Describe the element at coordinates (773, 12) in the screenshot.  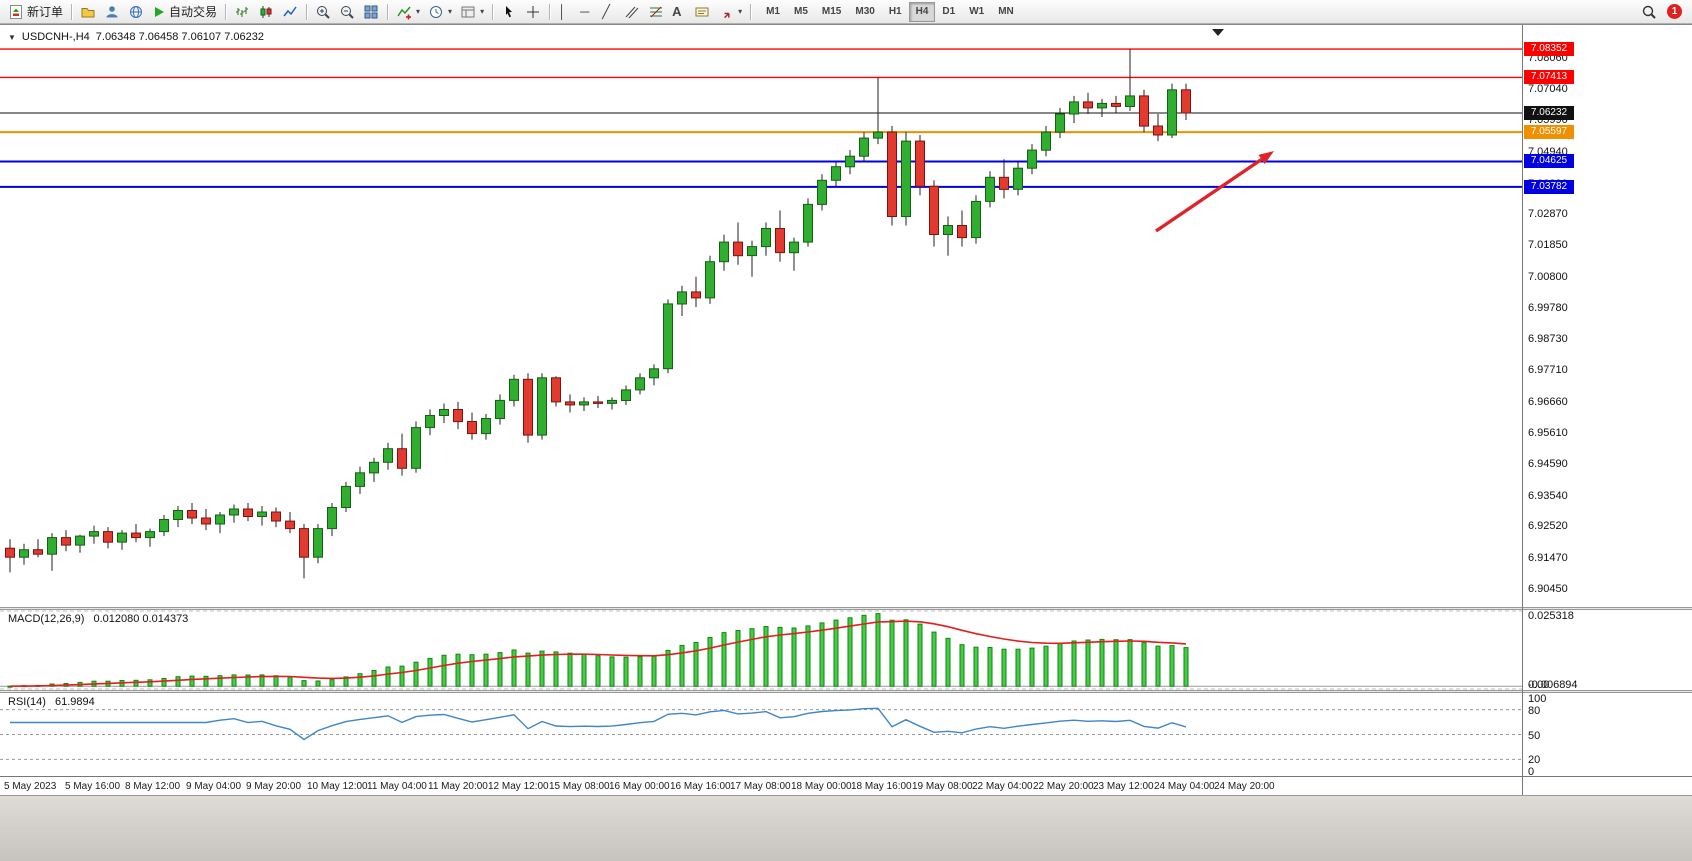
I see `timeframe-button-m1: M1` at that location.